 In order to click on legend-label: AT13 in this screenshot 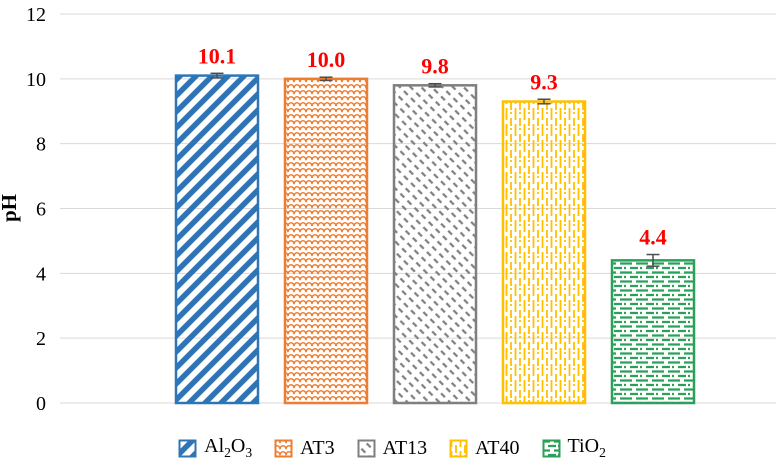, I will do `click(405, 447)`.